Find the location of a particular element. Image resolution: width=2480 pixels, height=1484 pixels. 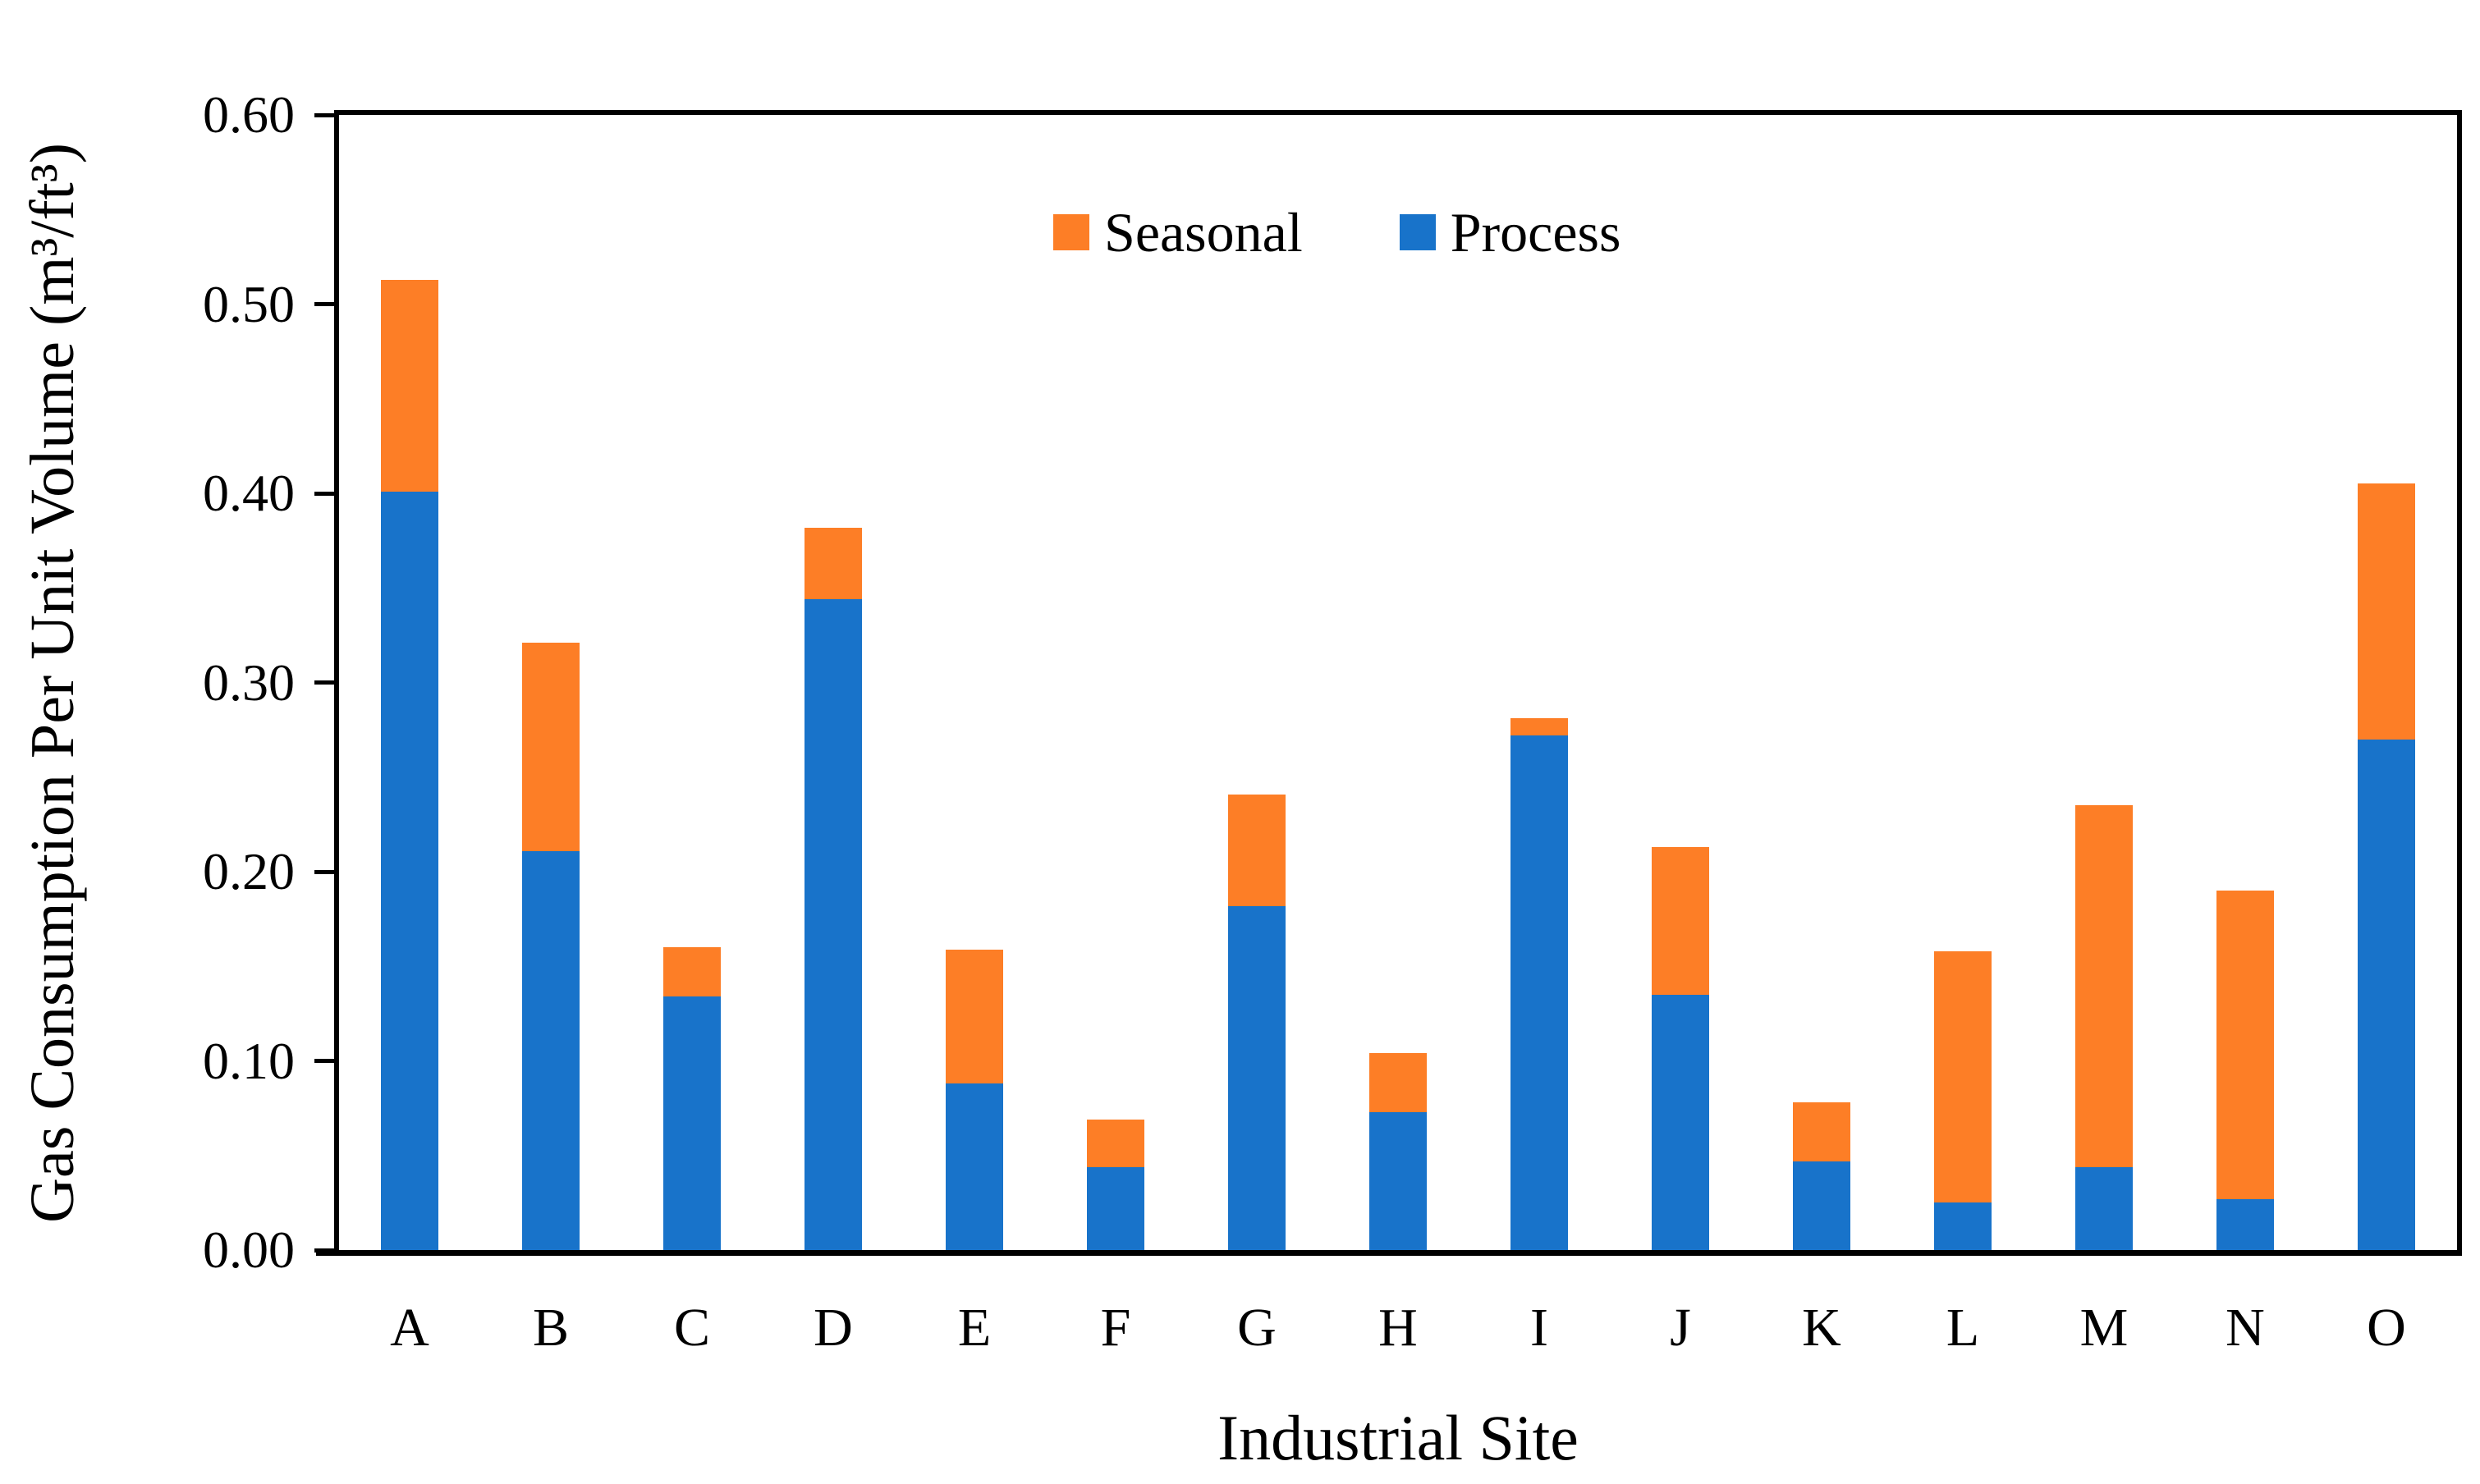

y-axis-line is located at coordinates (337, 683).